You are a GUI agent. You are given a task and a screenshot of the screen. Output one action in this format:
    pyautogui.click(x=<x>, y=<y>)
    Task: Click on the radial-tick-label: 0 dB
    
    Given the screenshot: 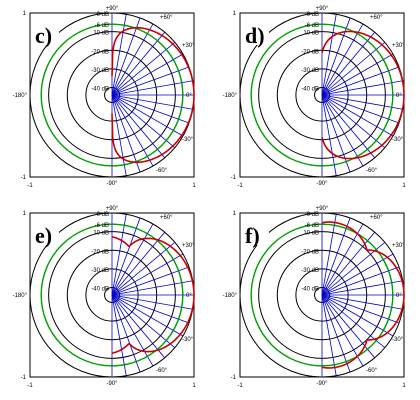 What is the action you would take?
    pyautogui.click(x=313, y=15)
    